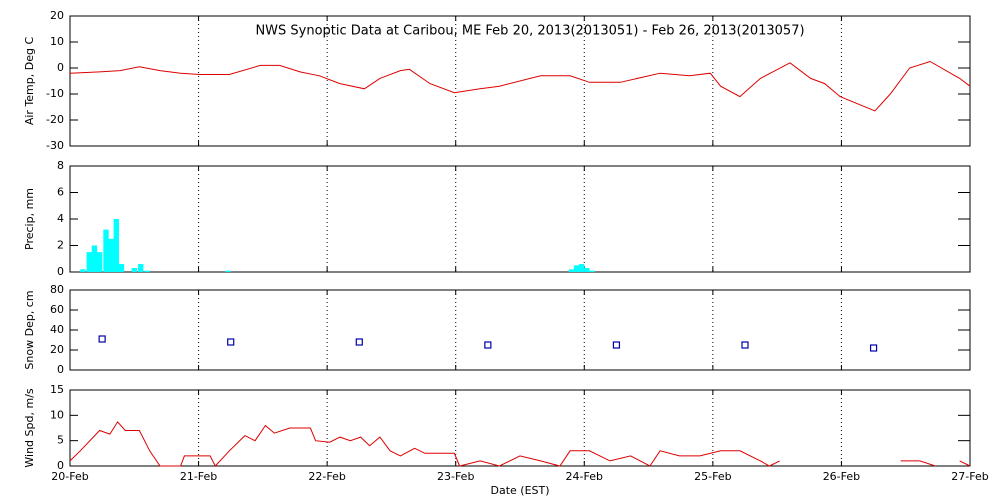 This screenshot has height=500, width=1000. What do you see at coordinates (519, 490) in the screenshot?
I see `x-axis-label: Date (EST)` at bounding box center [519, 490].